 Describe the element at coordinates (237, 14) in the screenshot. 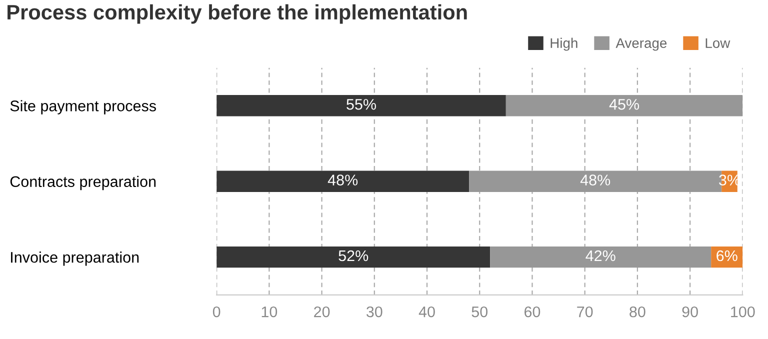

I see `chart-title: Process complexity before the implementation` at that location.